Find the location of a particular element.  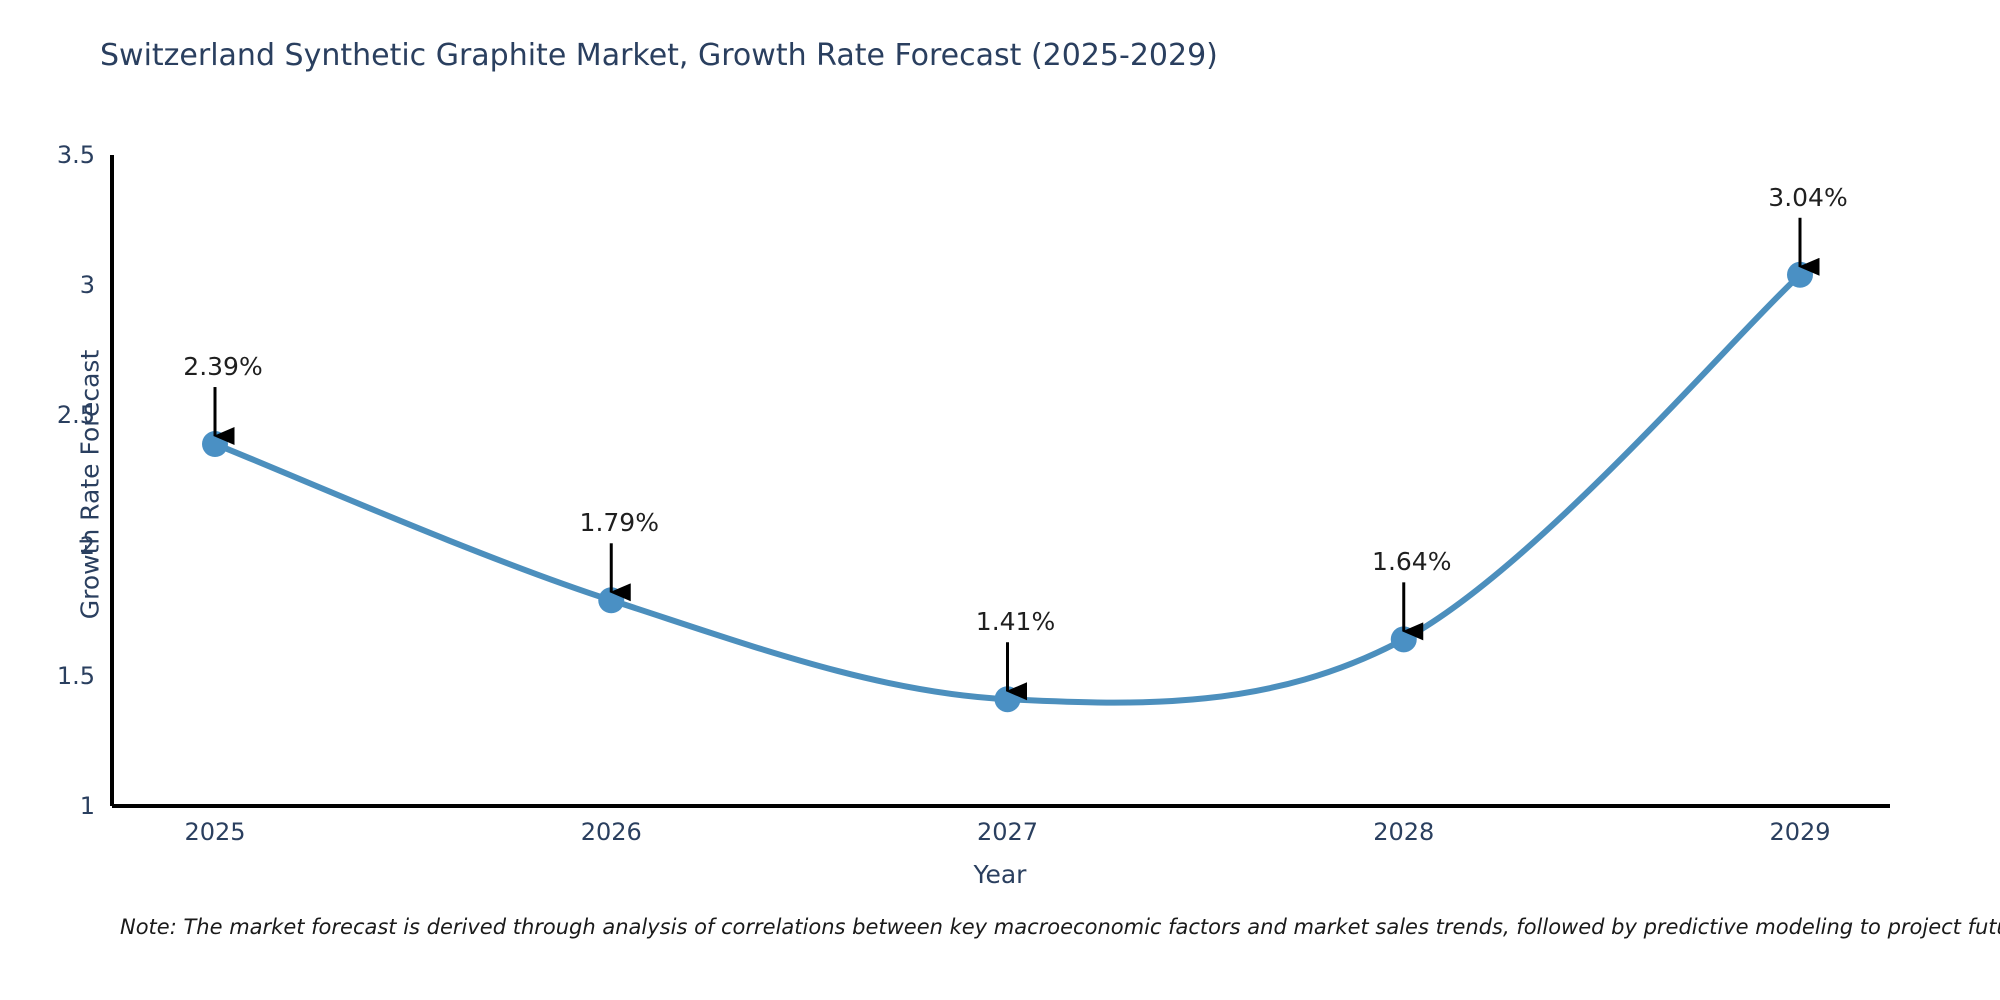

x-tick-label: 2025 is located at coordinates (215, 832).